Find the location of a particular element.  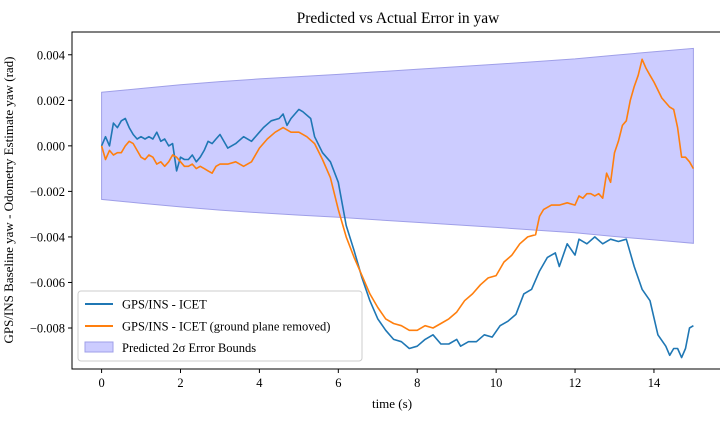

chart-title: Predicted vs Actual Error in yaw is located at coordinates (399, 18).